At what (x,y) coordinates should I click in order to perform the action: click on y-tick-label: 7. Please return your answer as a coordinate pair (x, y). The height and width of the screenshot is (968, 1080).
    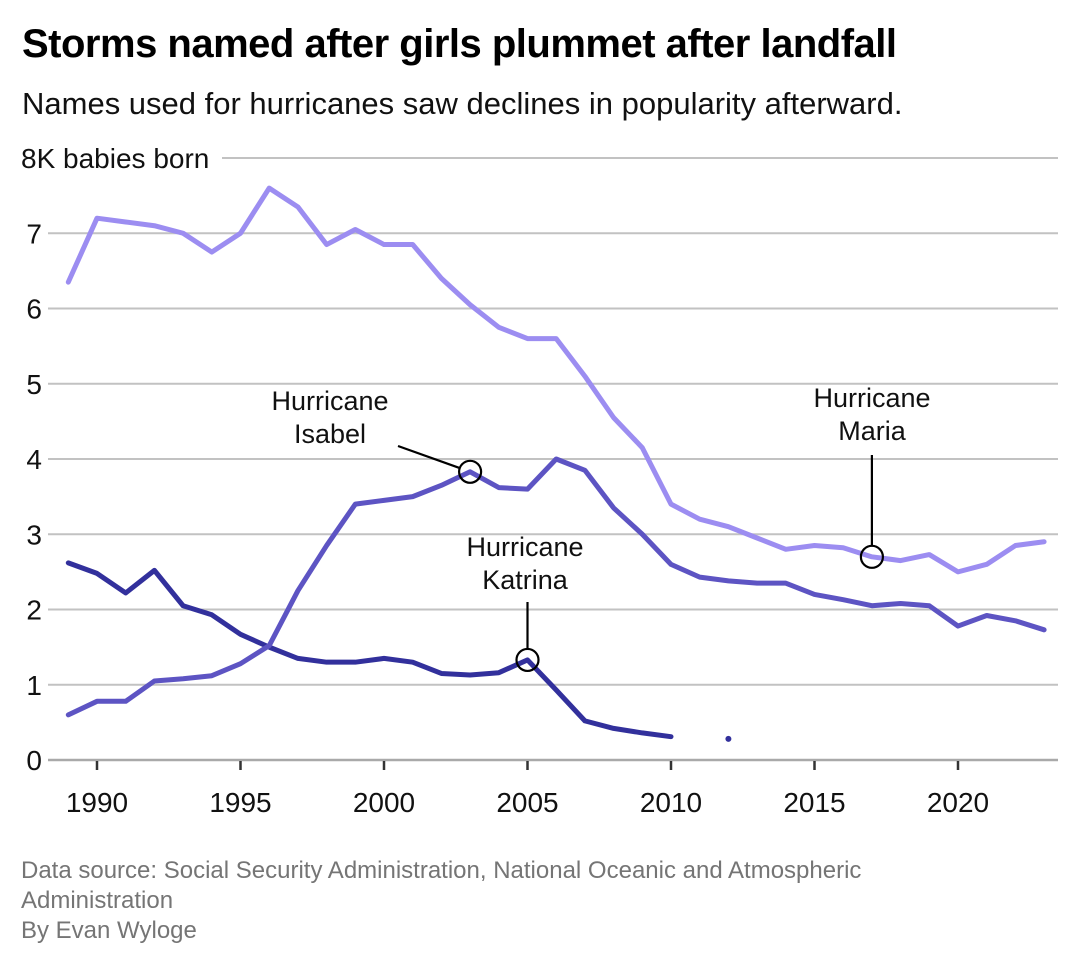
    Looking at the image, I should click on (34, 233).